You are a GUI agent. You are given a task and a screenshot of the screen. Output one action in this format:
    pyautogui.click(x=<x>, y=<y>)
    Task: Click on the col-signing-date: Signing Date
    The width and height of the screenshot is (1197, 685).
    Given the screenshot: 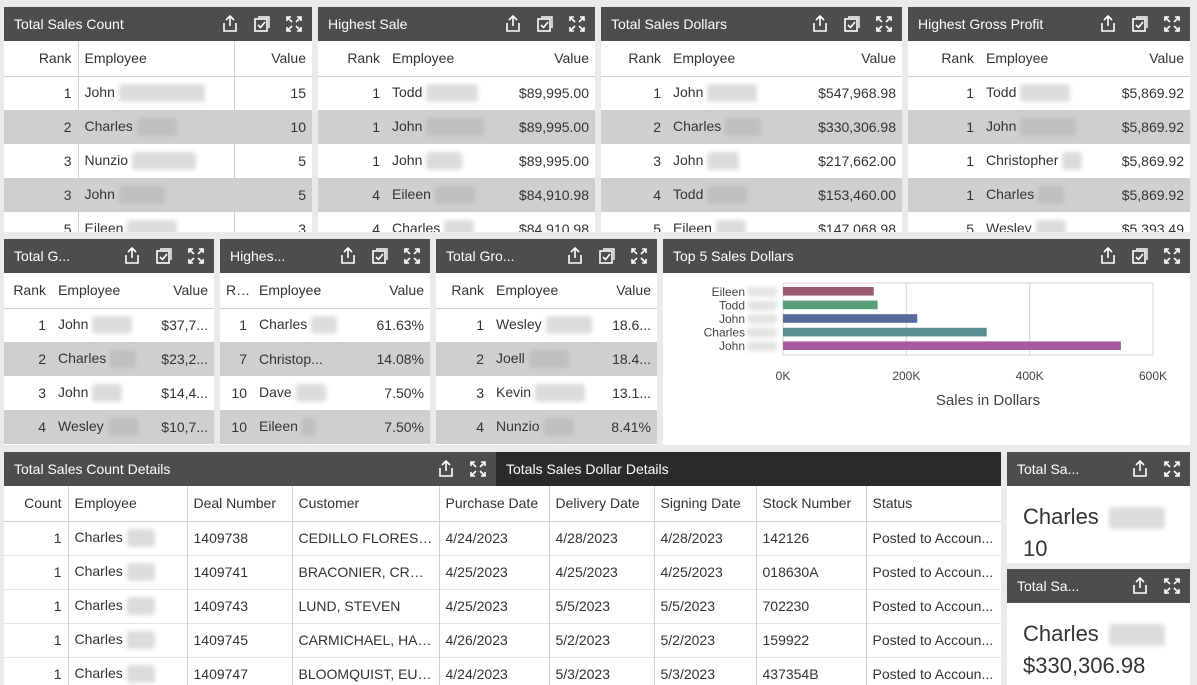 What is the action you would take?
    pyautogui.click(x=704, y=504)
    